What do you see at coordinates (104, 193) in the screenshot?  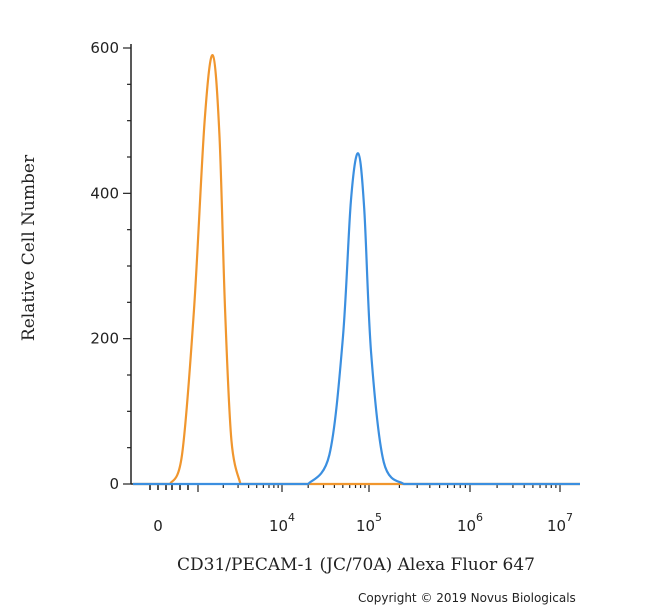 I see `y-tick-label: 400` at bounding box center [104, 193].